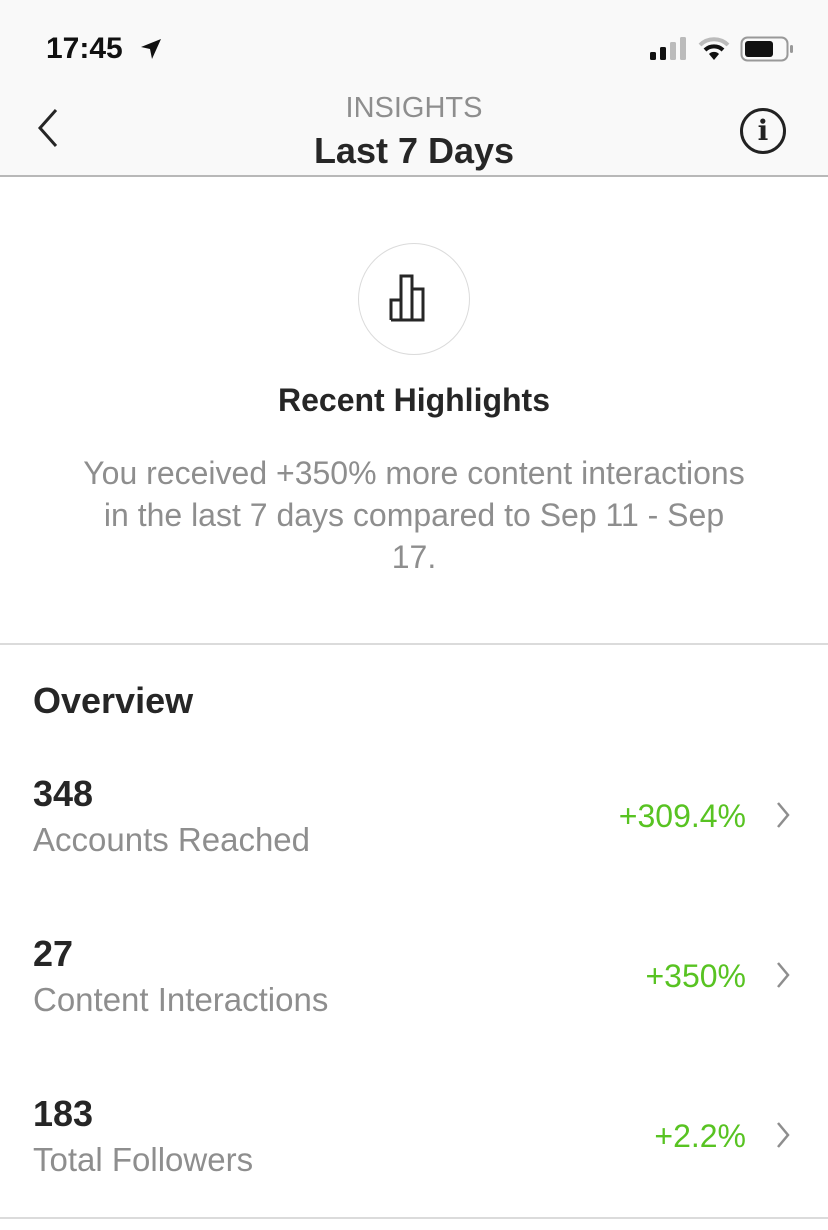 The image size is (828, 1230). Describe the element at coordinates (172, 839) in the screenshot. I see `metric-label: Accounts Reached` at that location.